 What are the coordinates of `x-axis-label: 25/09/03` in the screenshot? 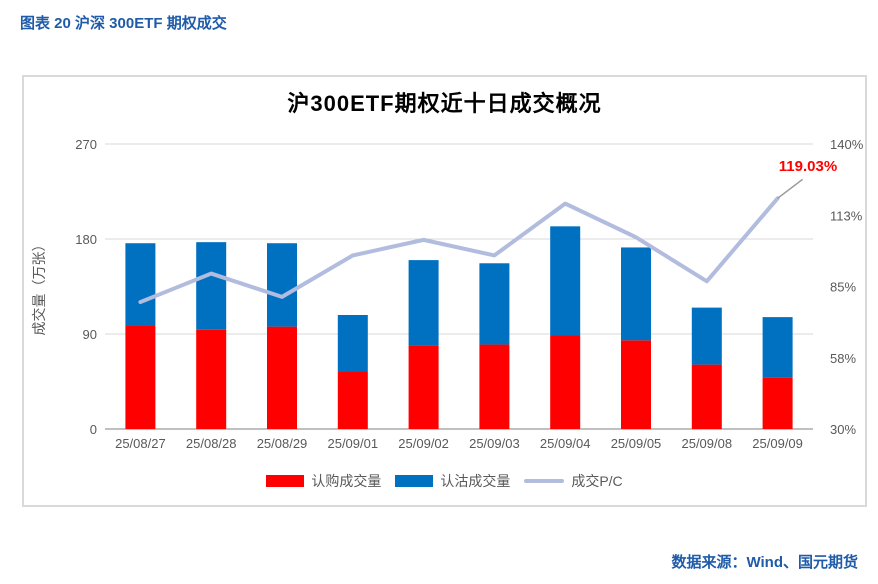 It's located at (494, 443).